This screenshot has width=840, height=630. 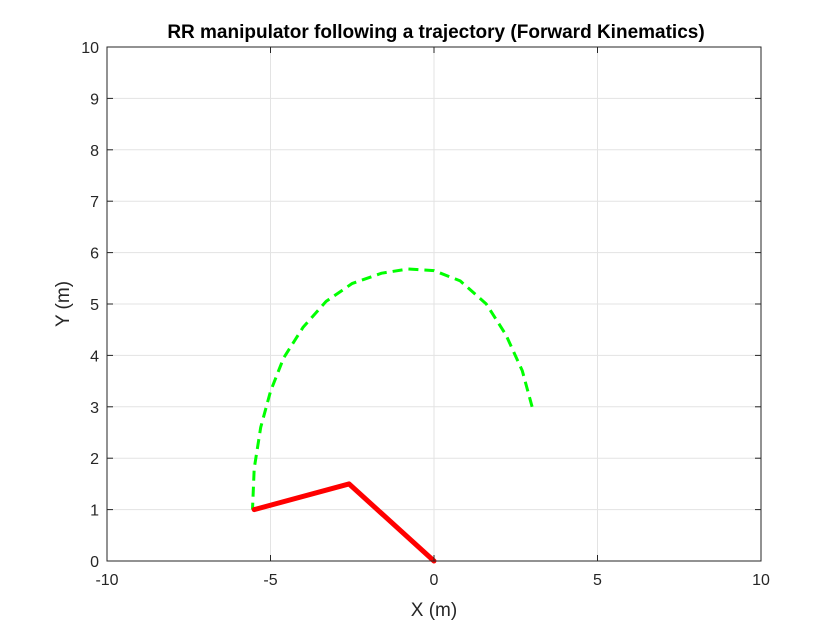 I want to click on trajectory-line, so click(x=392, y=388).